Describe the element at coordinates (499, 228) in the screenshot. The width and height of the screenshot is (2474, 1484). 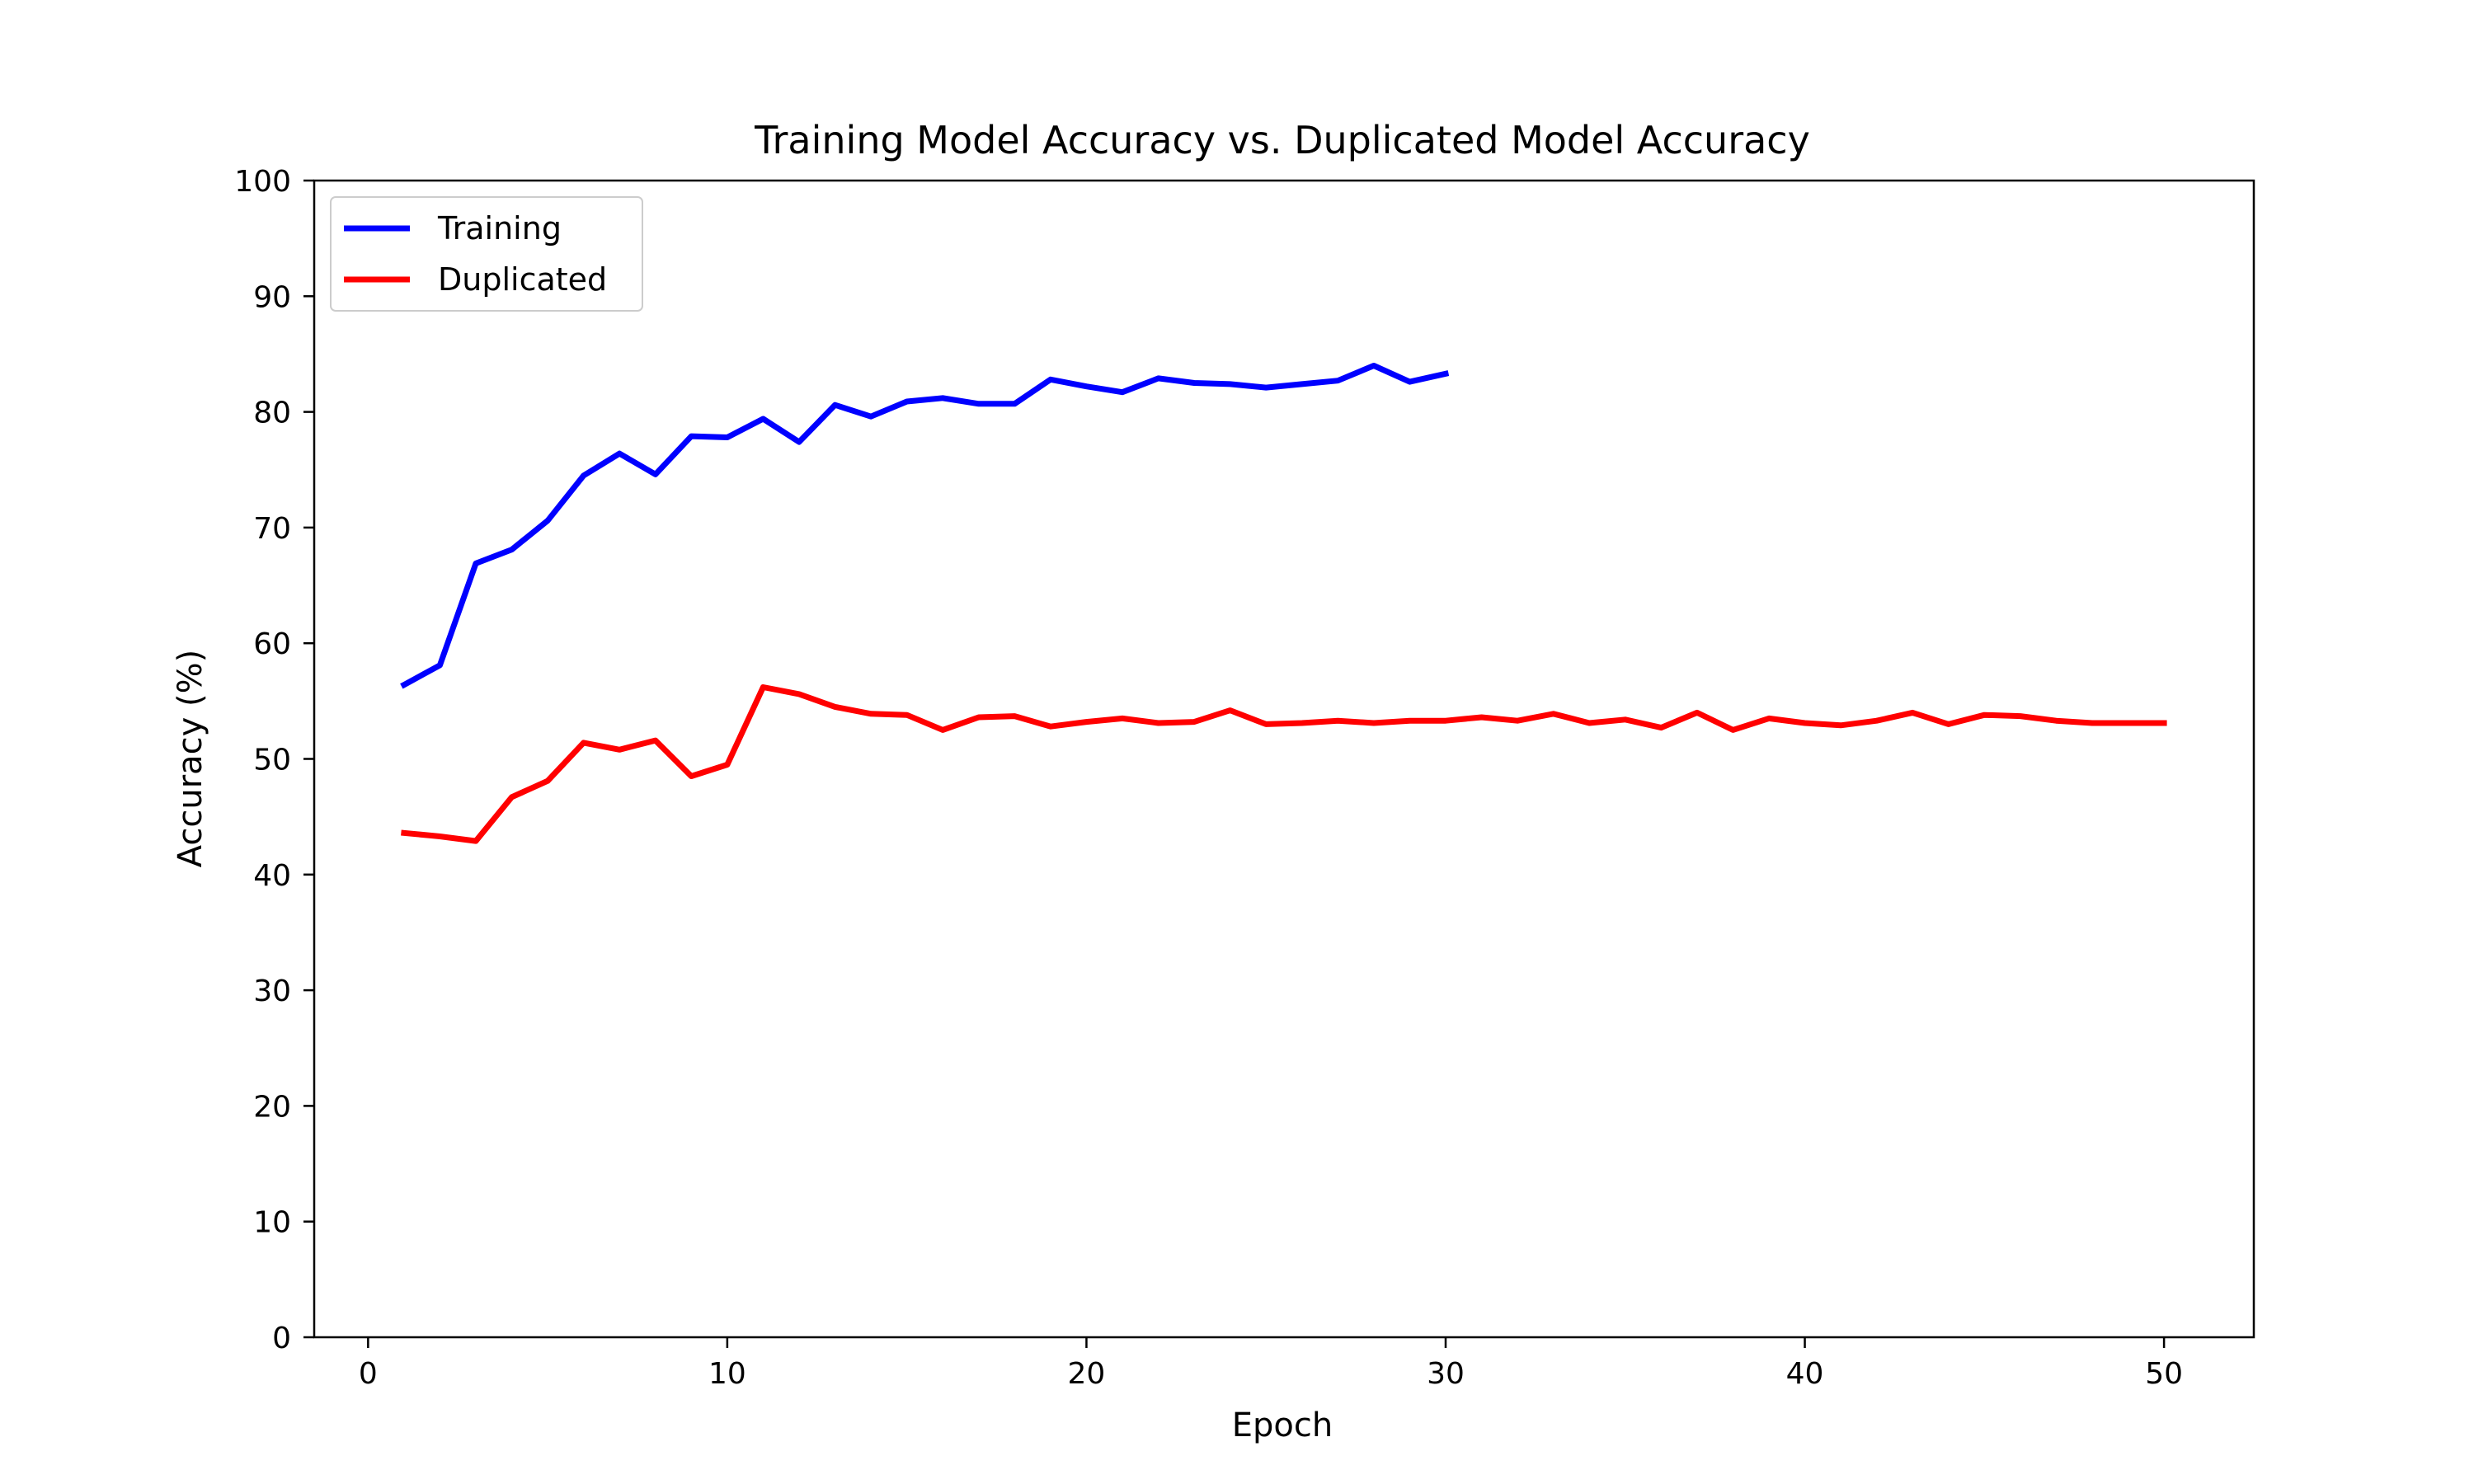
I see `legend-label-training: Training` at that location.